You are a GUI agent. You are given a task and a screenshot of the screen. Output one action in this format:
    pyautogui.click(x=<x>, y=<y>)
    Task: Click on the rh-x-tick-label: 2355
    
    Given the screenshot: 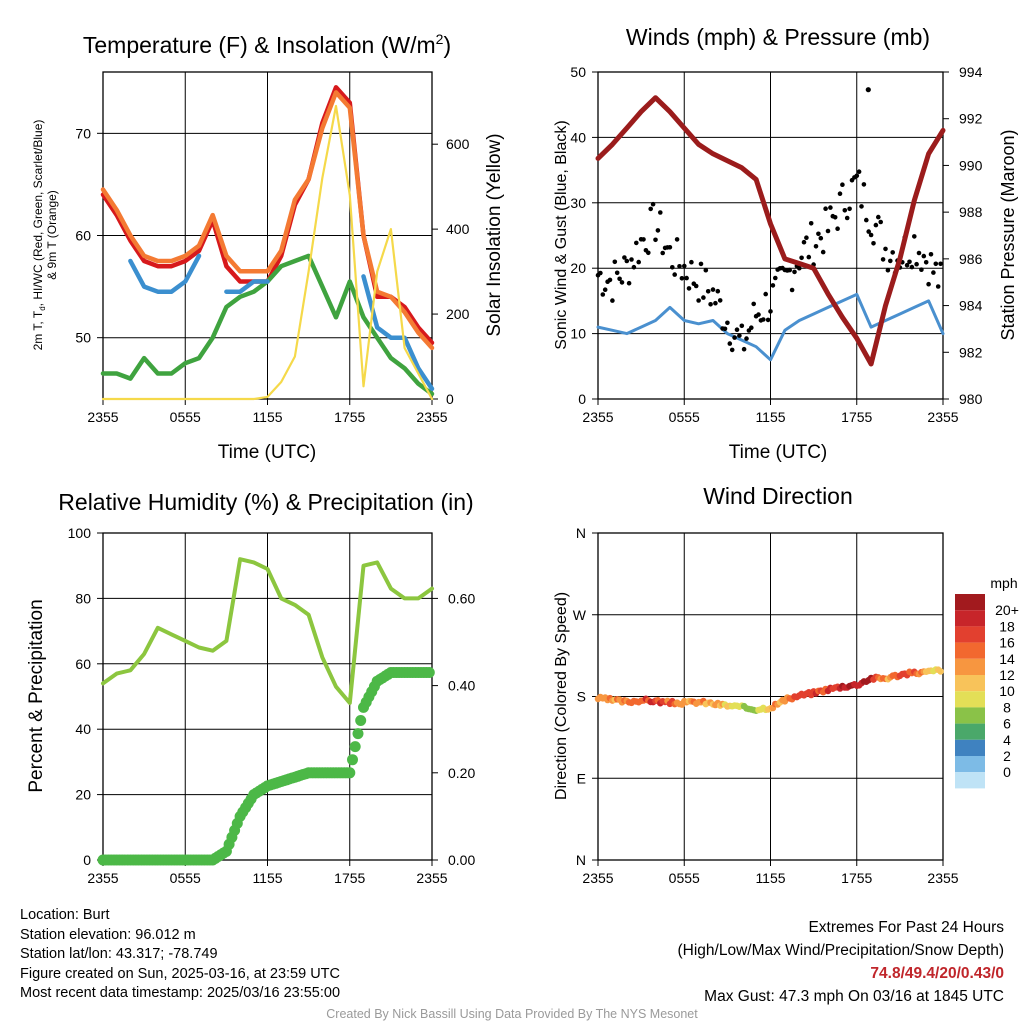 What is the action you would take?
    pyautogui.click(x=431, y=878)
    